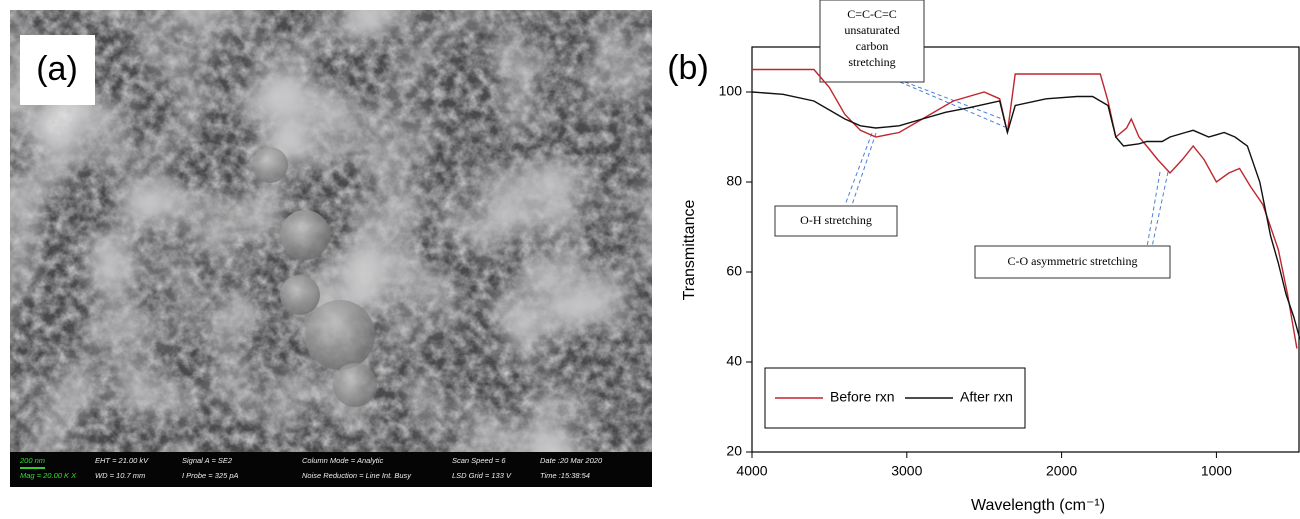 The width and height of the screenshot is (1300, 519). I want to click on sem-info: 200 nm, so click(32, 460).